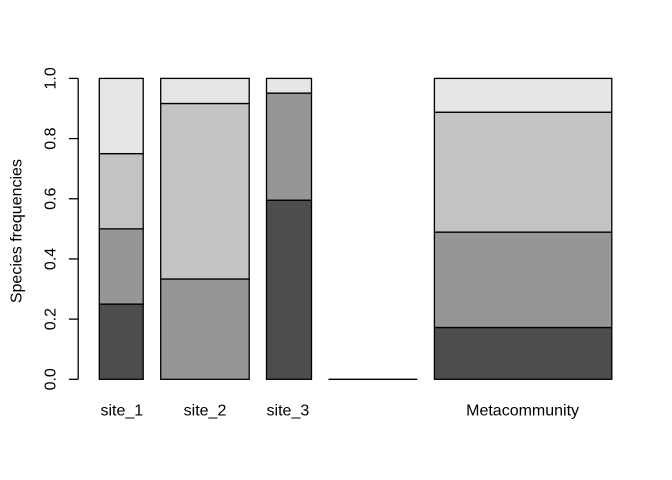 This screenshot has height=480, width=672. Describe the element at coordinates (205, 411) in the screenshot. I see `svg-text: site_2` at that location.